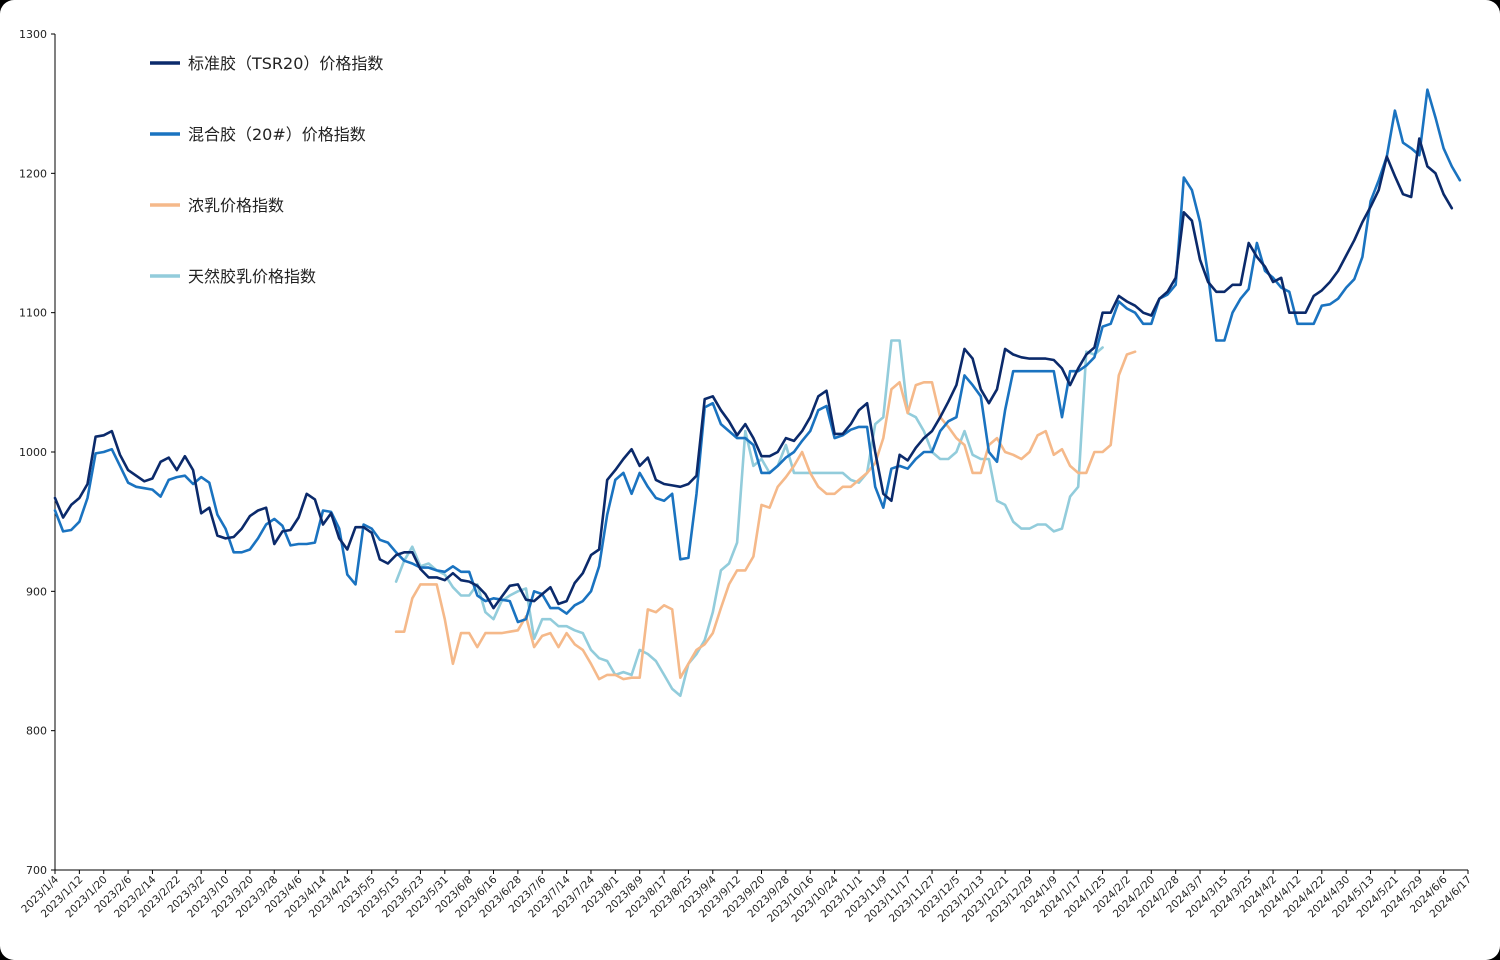 The height and width of the screenshot is (960, 1500). I want to click on legend-item: 浓乳价格指数, so click(217, 205).